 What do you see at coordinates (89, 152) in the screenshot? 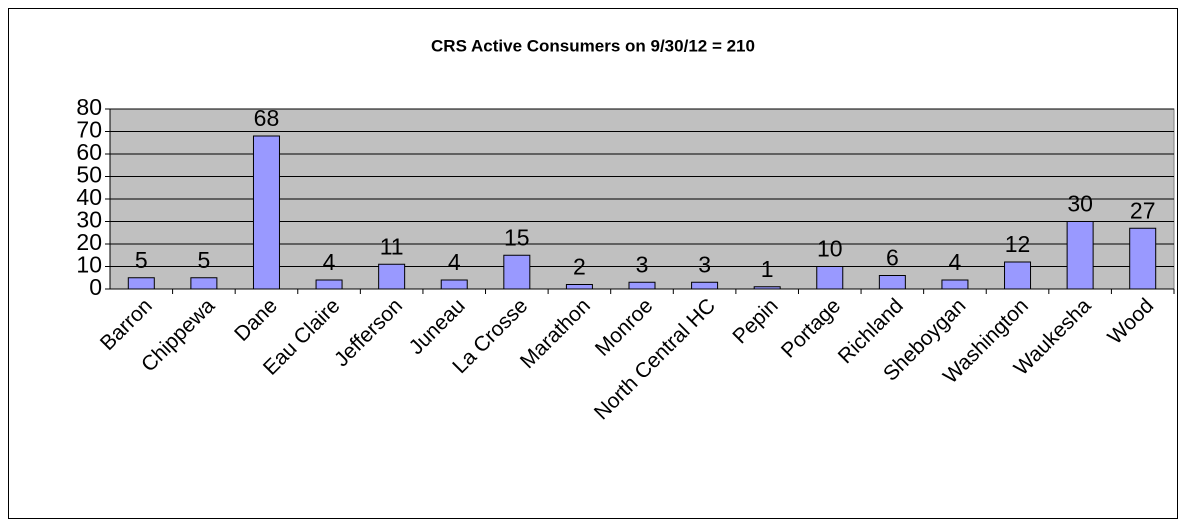
I see `y-tick-label: 60` at bounding box center [89, 152].